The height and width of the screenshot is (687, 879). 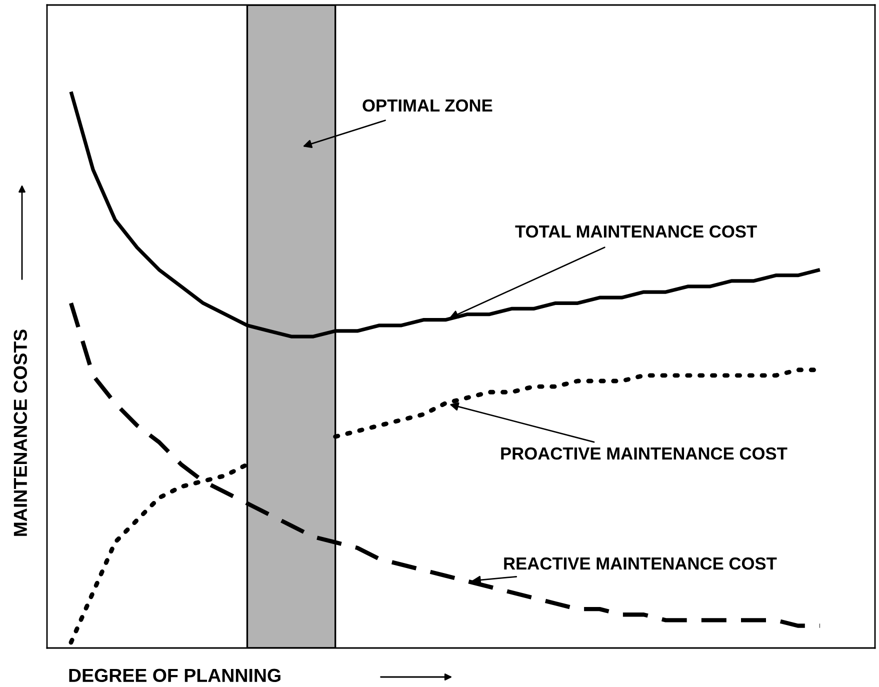 I want to click on y-axis-title: MAINTENANCE COSTS, so click(x=21, y=433).